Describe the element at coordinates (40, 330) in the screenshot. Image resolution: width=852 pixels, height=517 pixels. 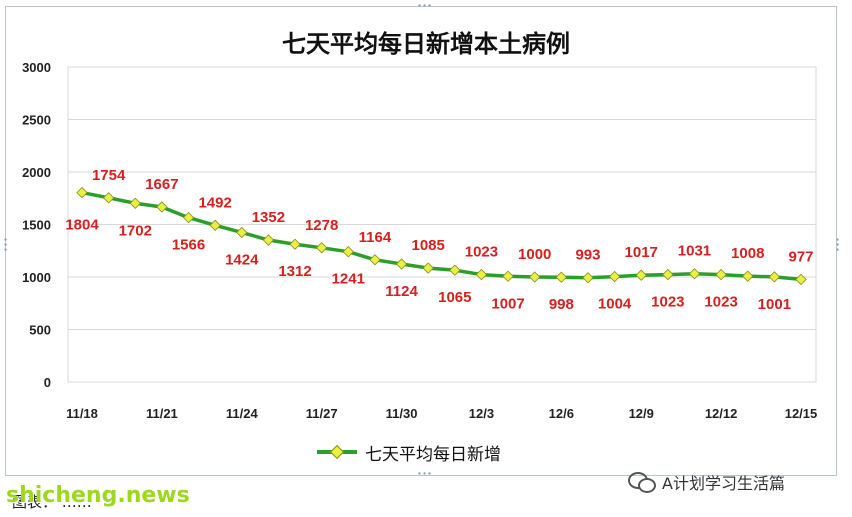
I see `y-tick-label: 500` at that location.